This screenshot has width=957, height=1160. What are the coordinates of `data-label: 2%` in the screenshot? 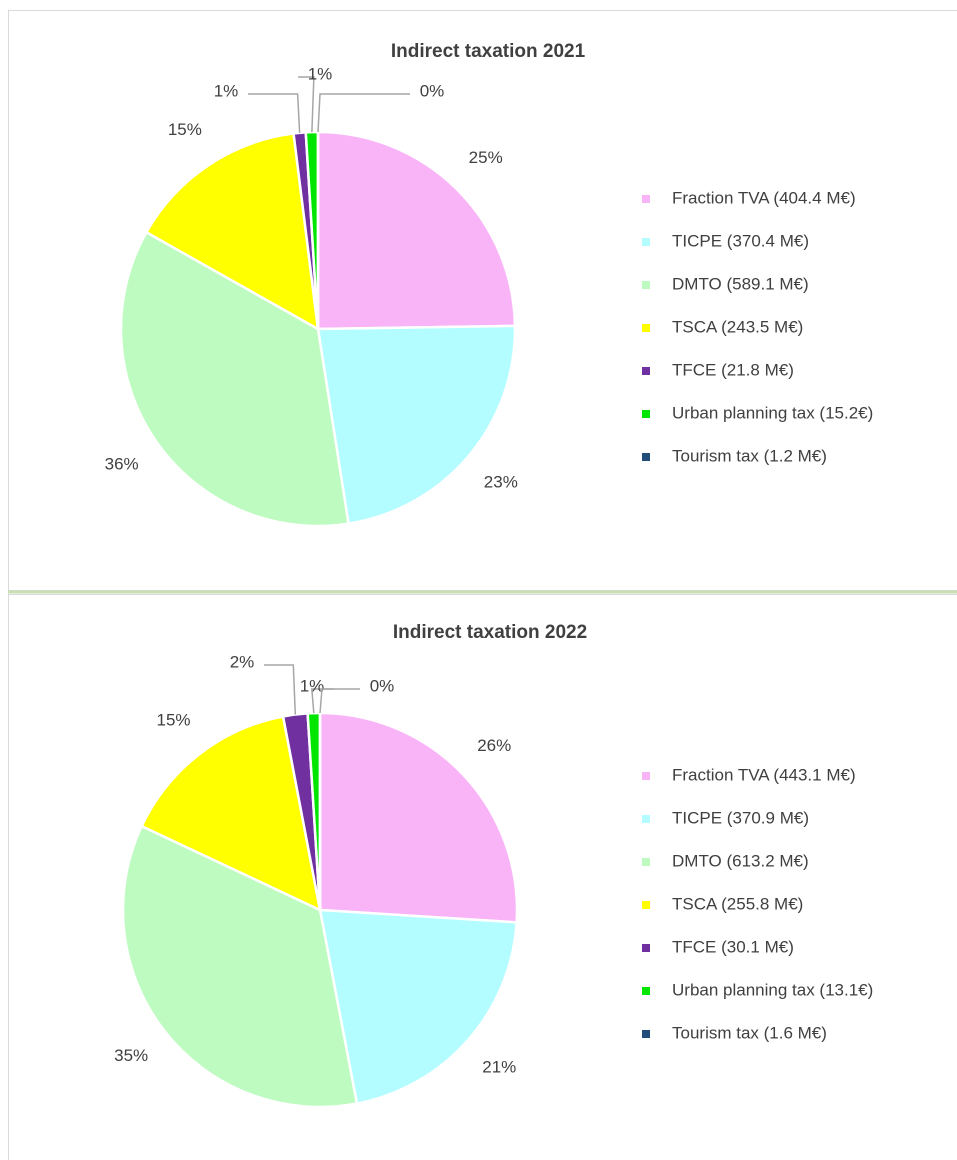 It's located at (242, 661).